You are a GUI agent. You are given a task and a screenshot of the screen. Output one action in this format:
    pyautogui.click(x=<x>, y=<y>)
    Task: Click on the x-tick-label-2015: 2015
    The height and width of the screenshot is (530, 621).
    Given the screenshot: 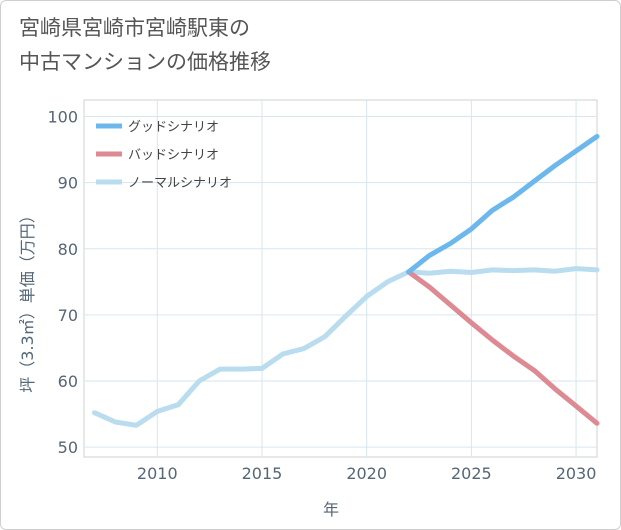 What is the action you would take?
    pyautogui.click(x=262, y=473)
    